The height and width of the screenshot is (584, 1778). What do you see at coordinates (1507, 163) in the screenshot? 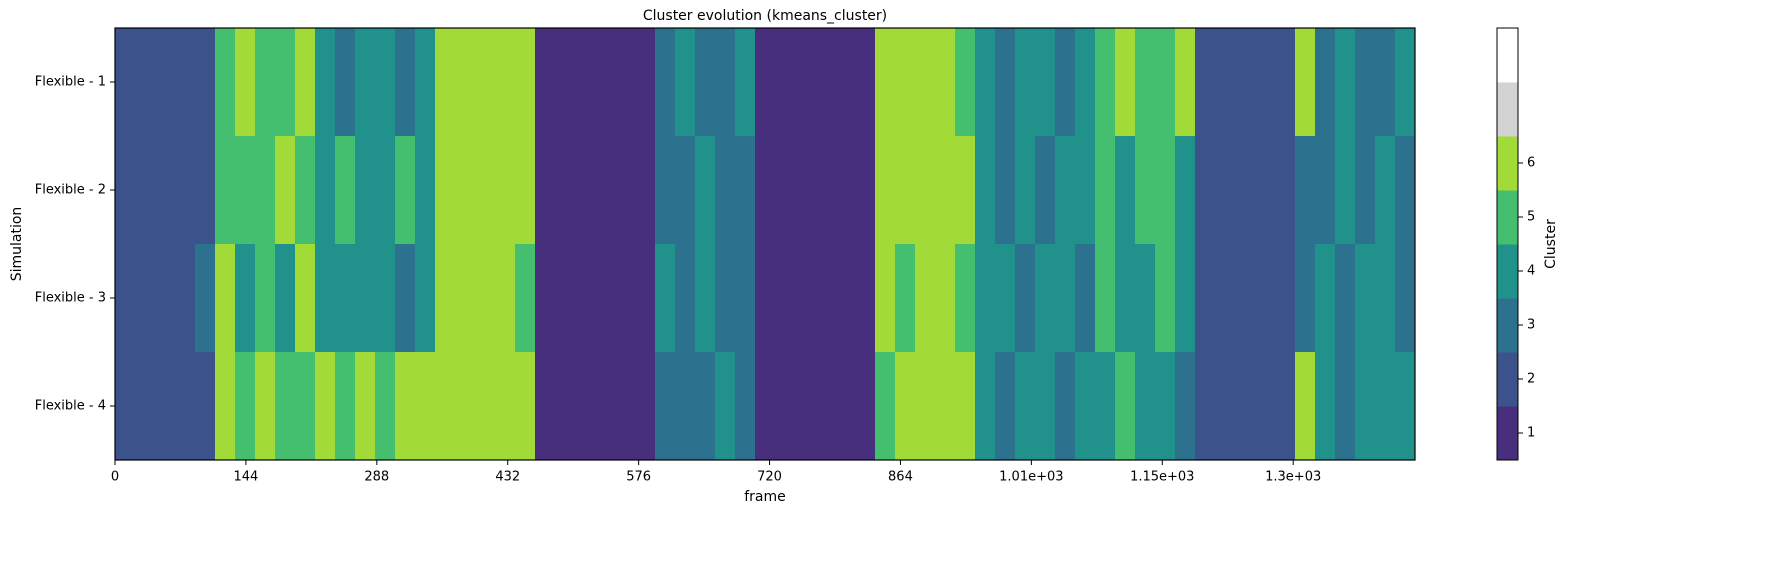
I see `colorbar-segment` at bounding box center [1507, 163].